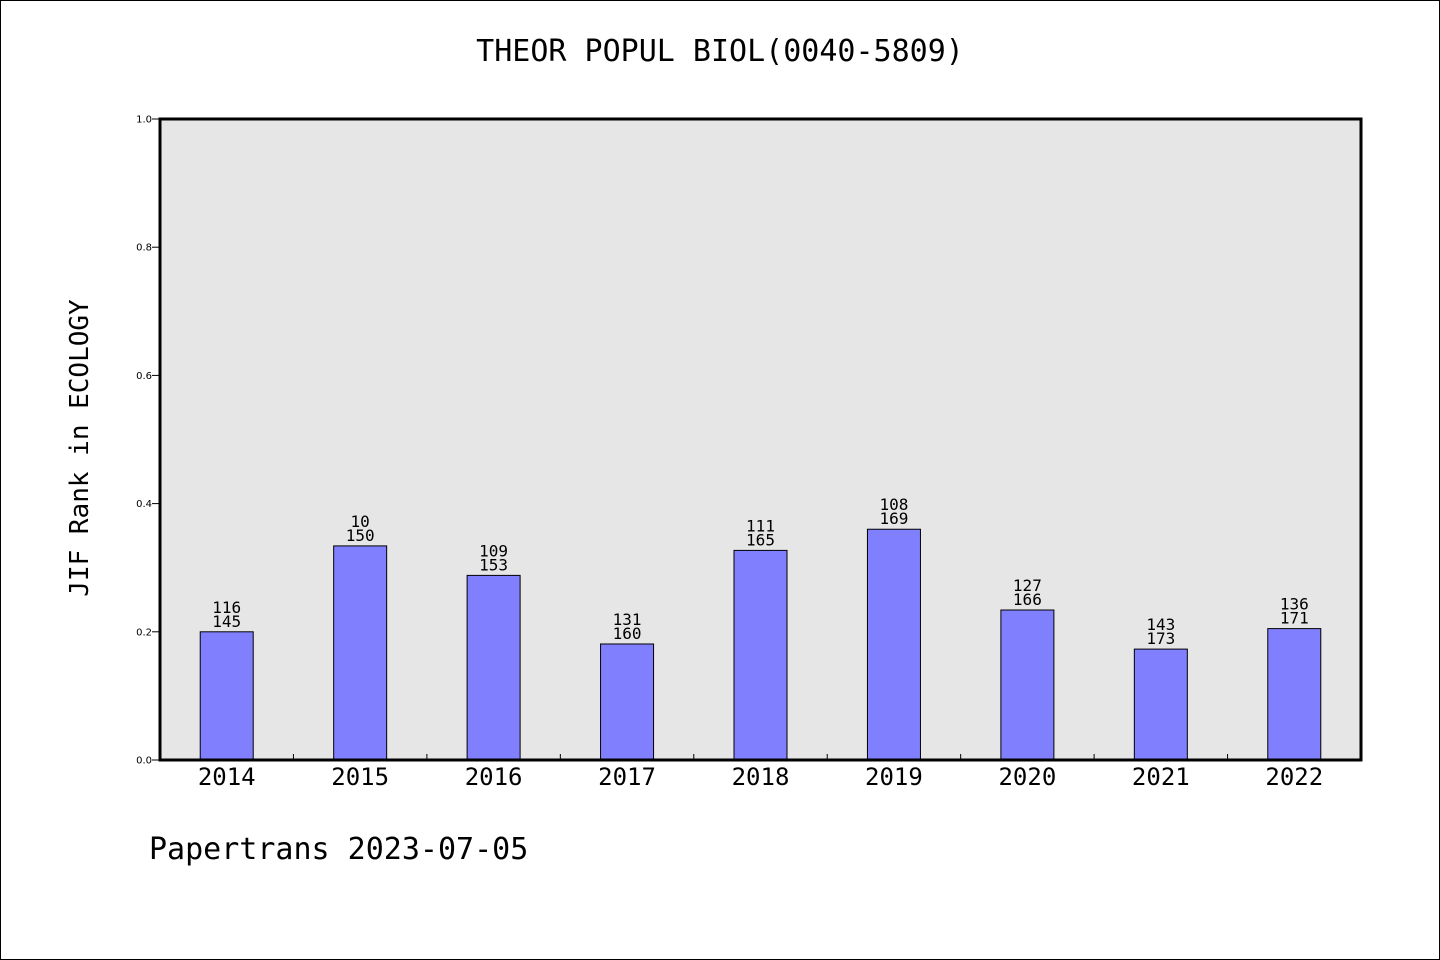 The height and width of the screenshot is (960, 1440). I want to click on y-axis-ticks: 0.0 0.2 0.4 0.6 0.8 1.0, so click(148, 441).